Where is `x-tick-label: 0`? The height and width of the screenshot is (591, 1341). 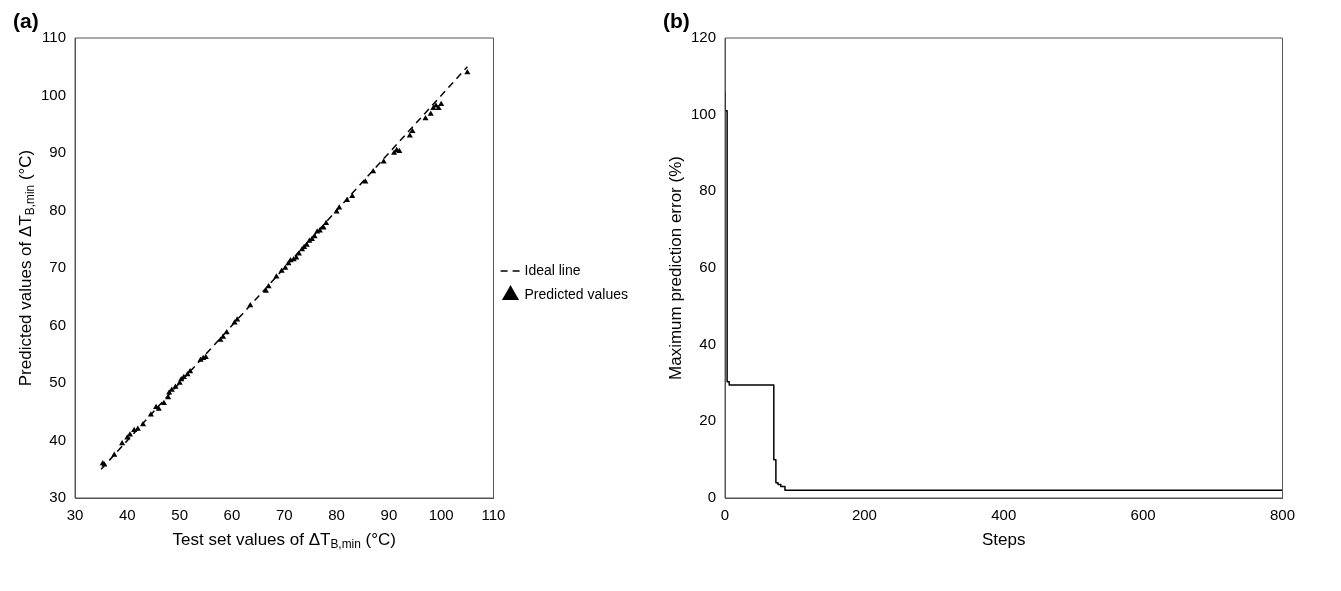 x-tick-label: 0 is located at coordinates (725, 515).